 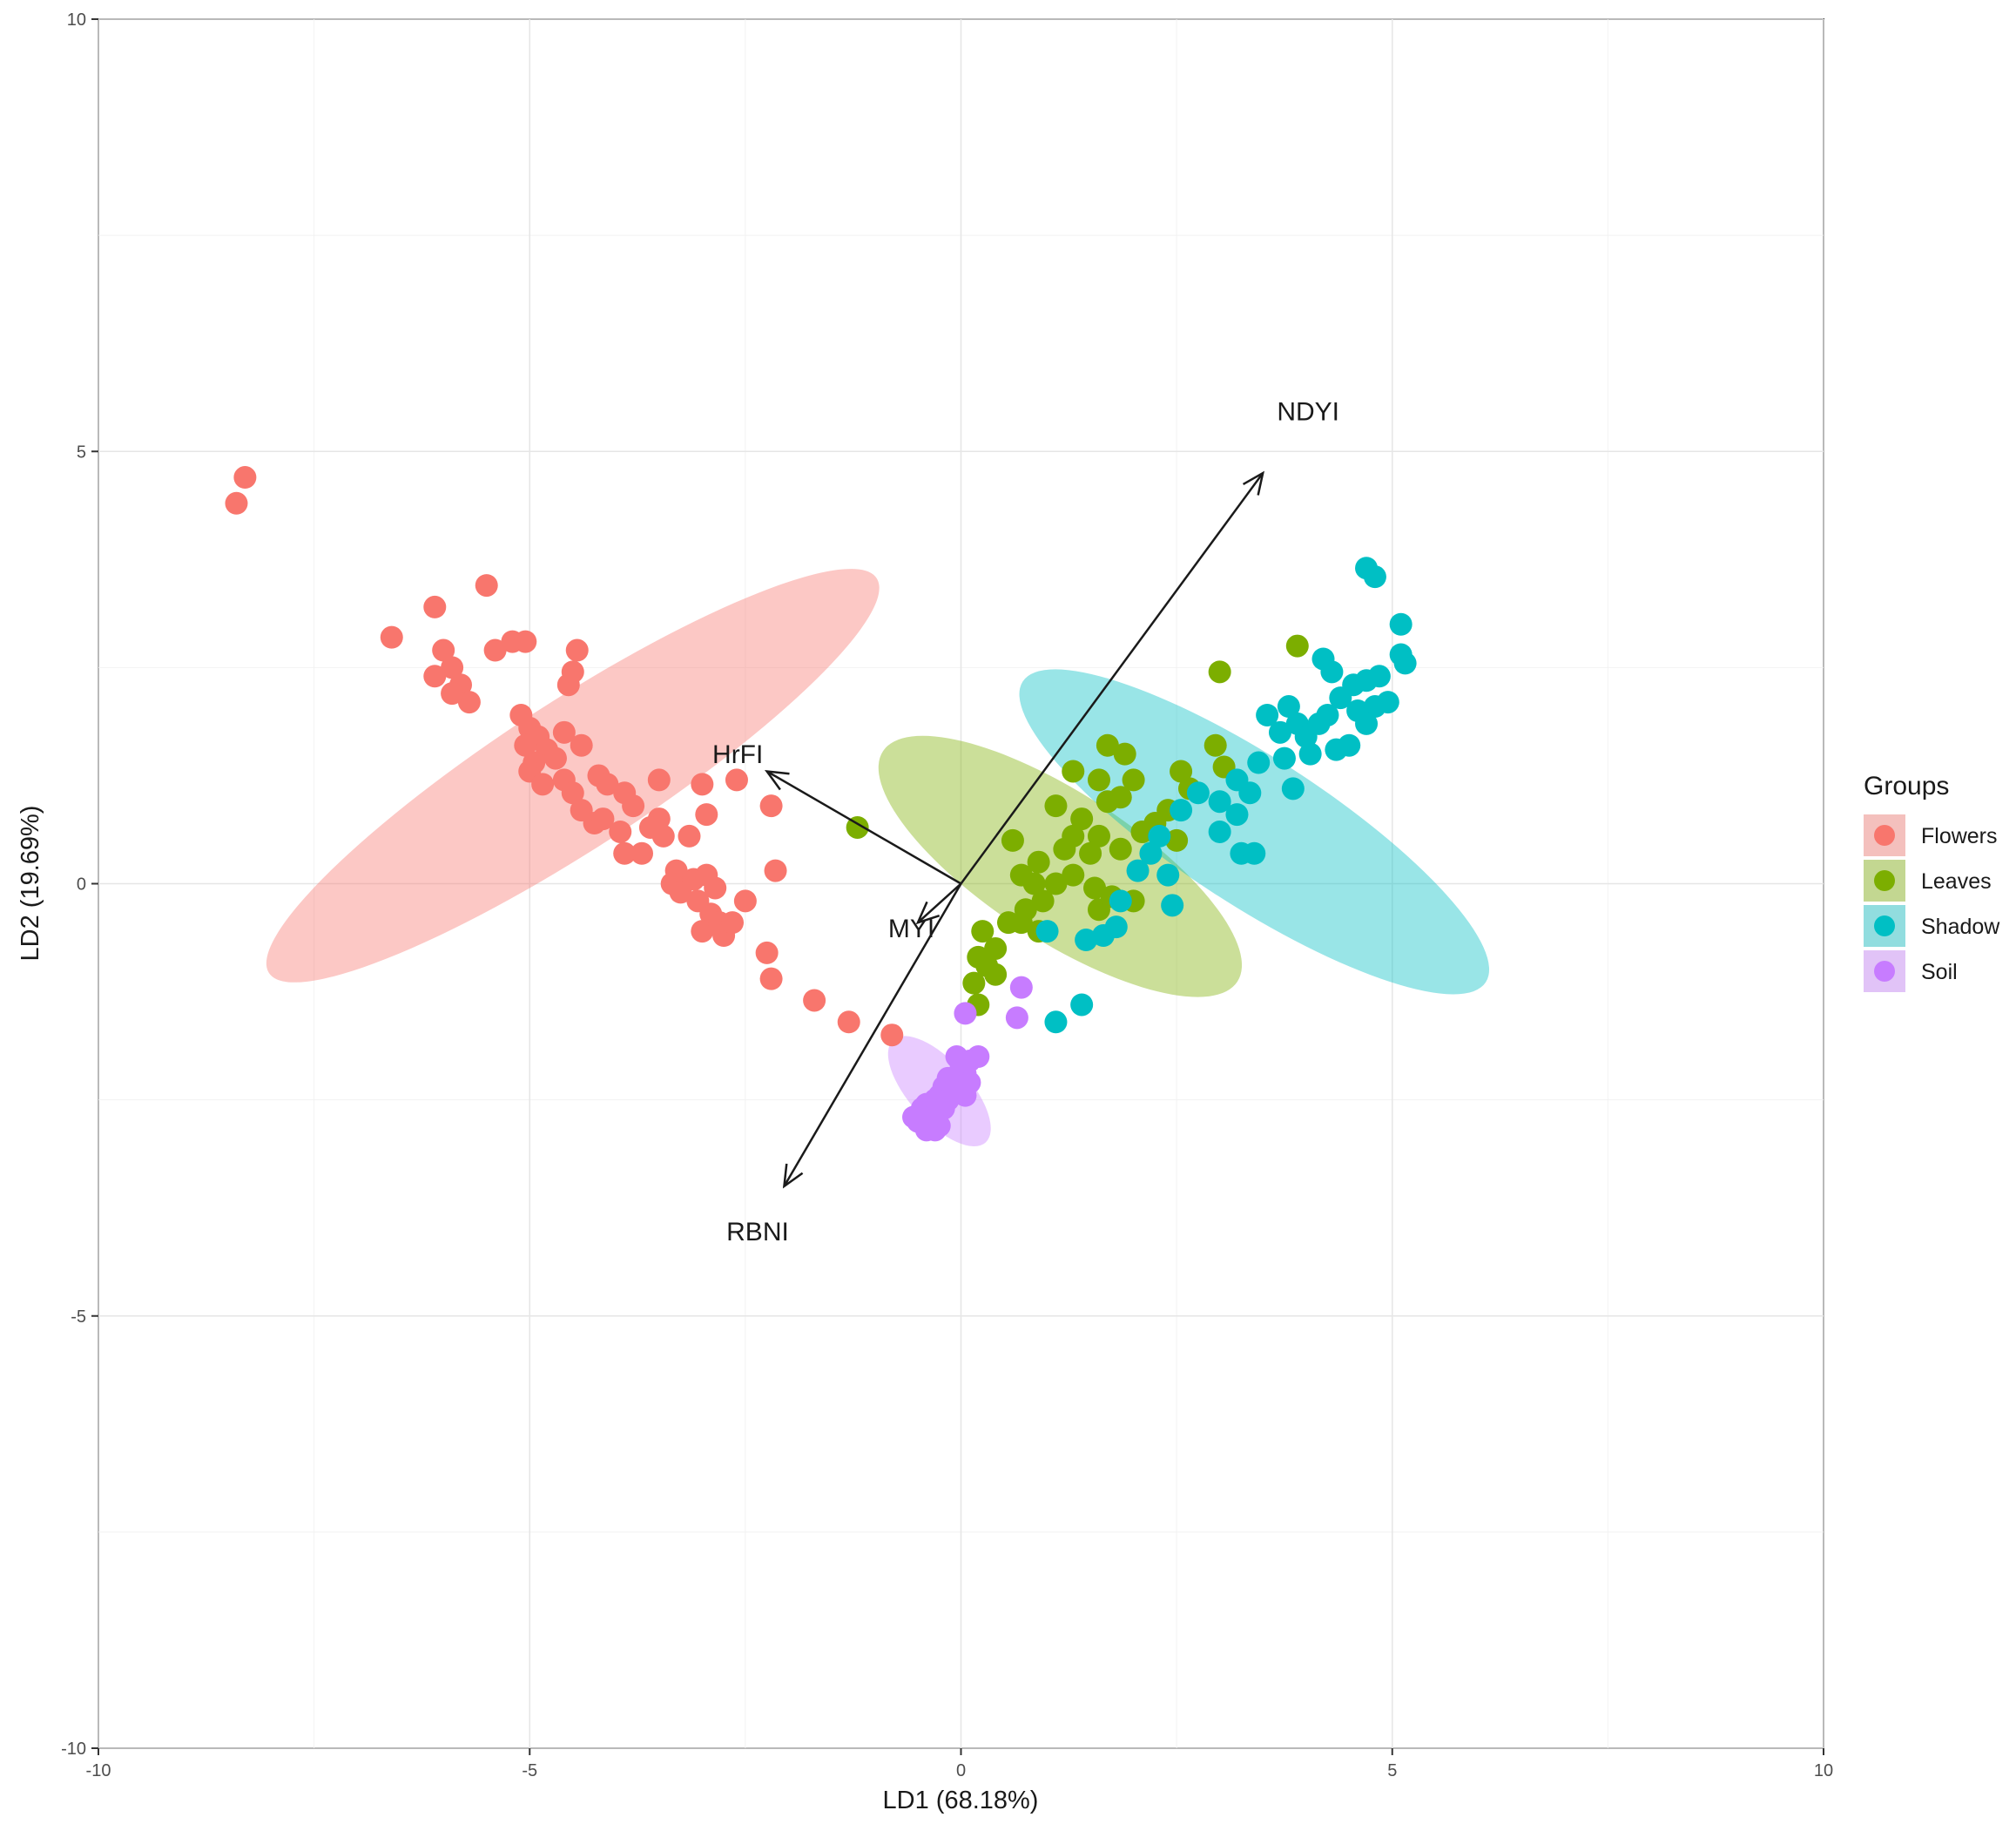 What do you see at coordinates (1885, 926) in the screenshot?
I see `legend-key-shadow` at bounding box center [1885, 926].